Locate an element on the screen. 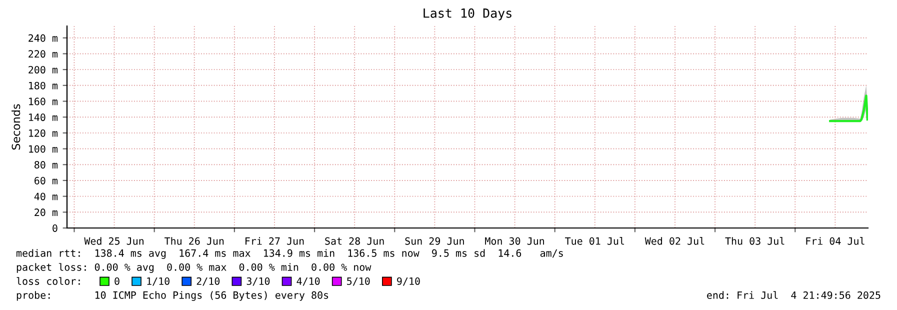  chart-title: Last 10 Days is located at coordinates (468, 14).